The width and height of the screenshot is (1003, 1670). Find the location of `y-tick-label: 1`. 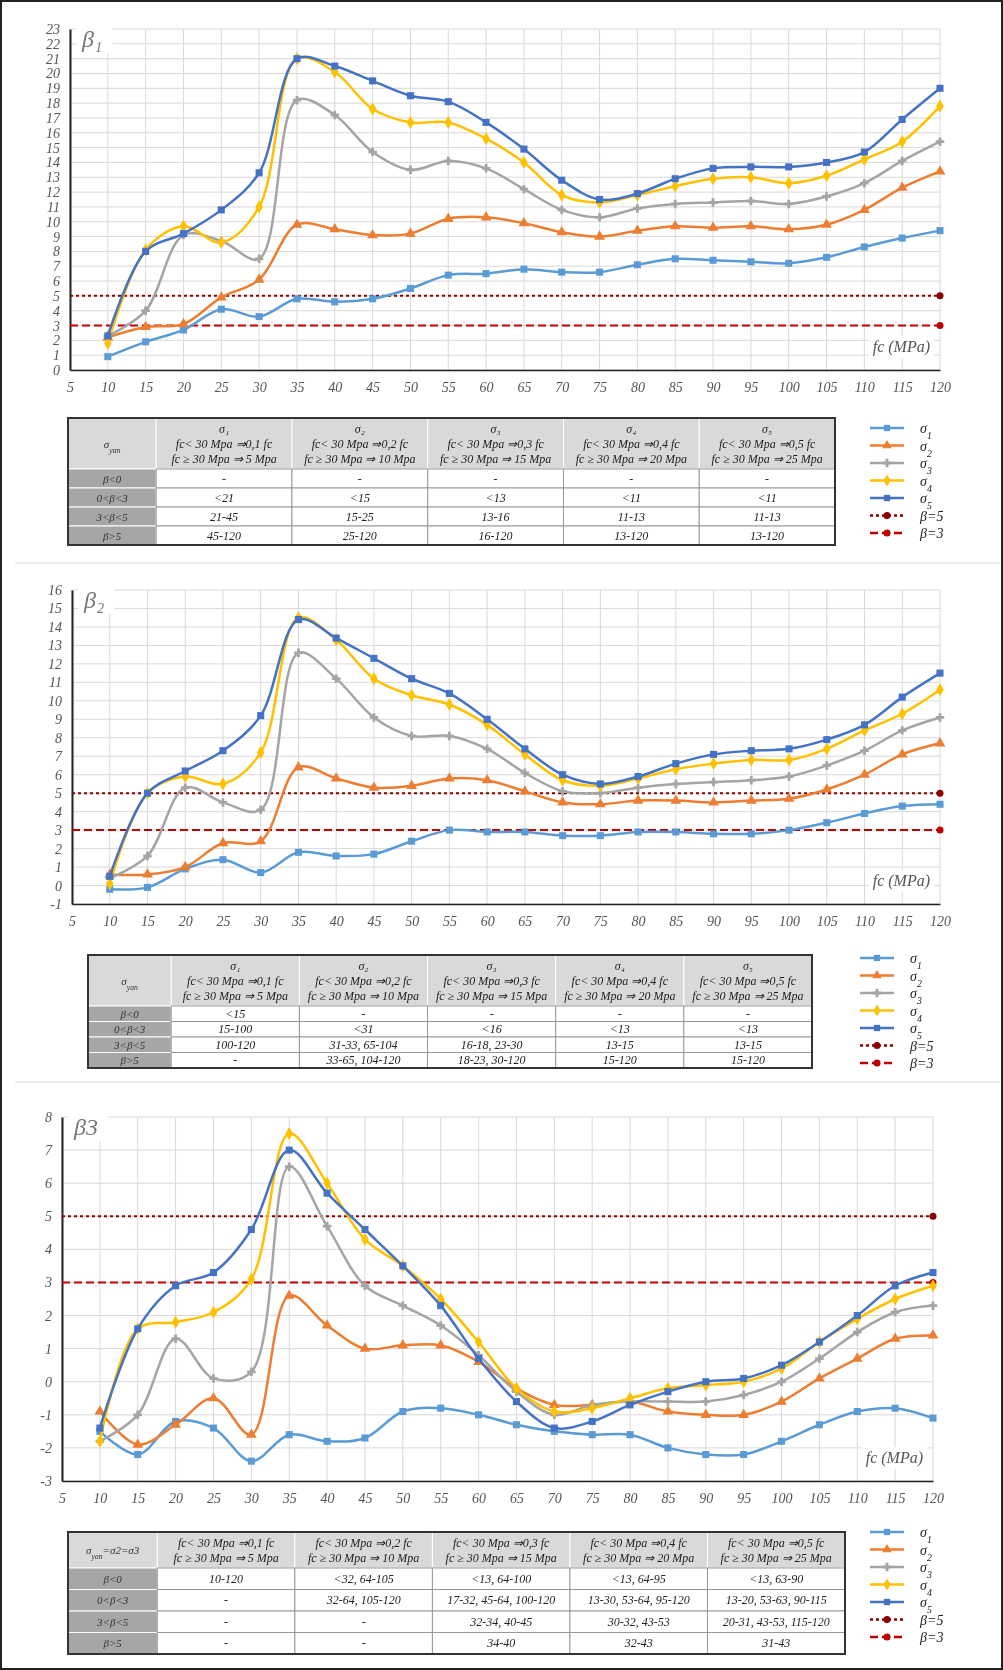

y-tick-label: 1 is located at coordinates (58, 868).